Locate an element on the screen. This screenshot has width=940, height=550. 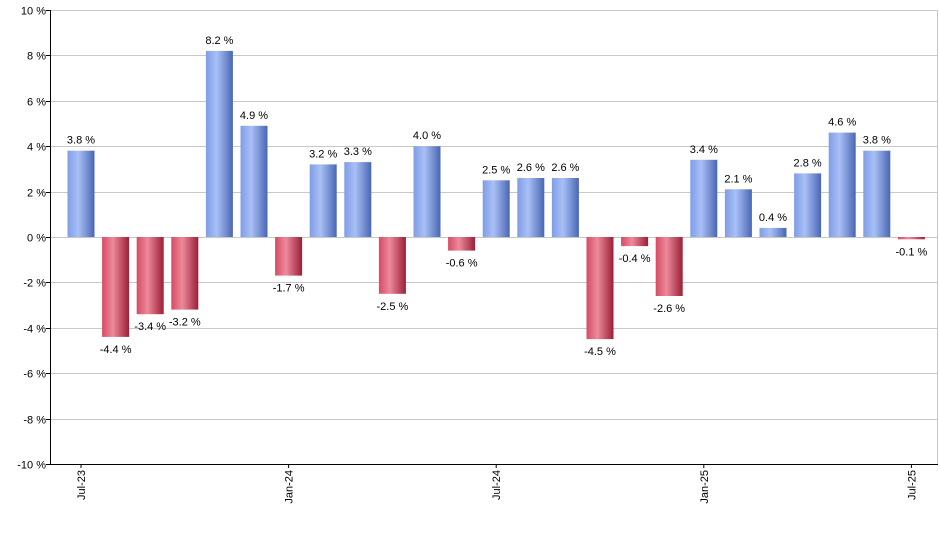
data-label: -2.5 % is located at coordinates (393, 307).